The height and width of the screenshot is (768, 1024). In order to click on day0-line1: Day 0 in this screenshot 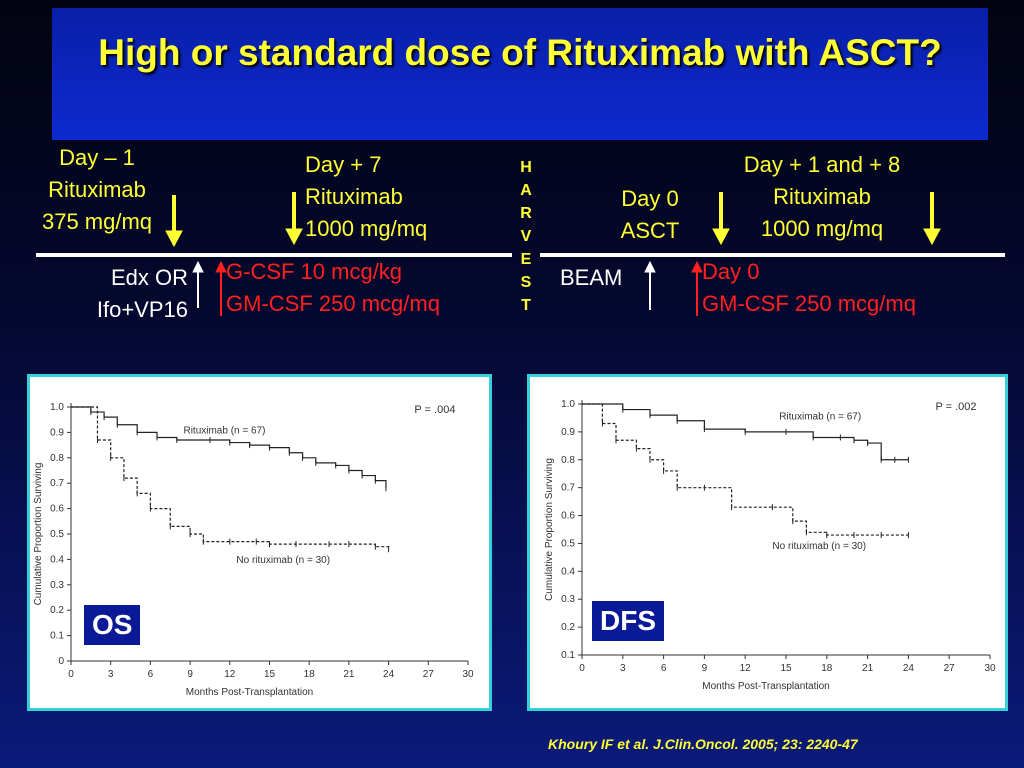, I will do `click(650, 198)`.